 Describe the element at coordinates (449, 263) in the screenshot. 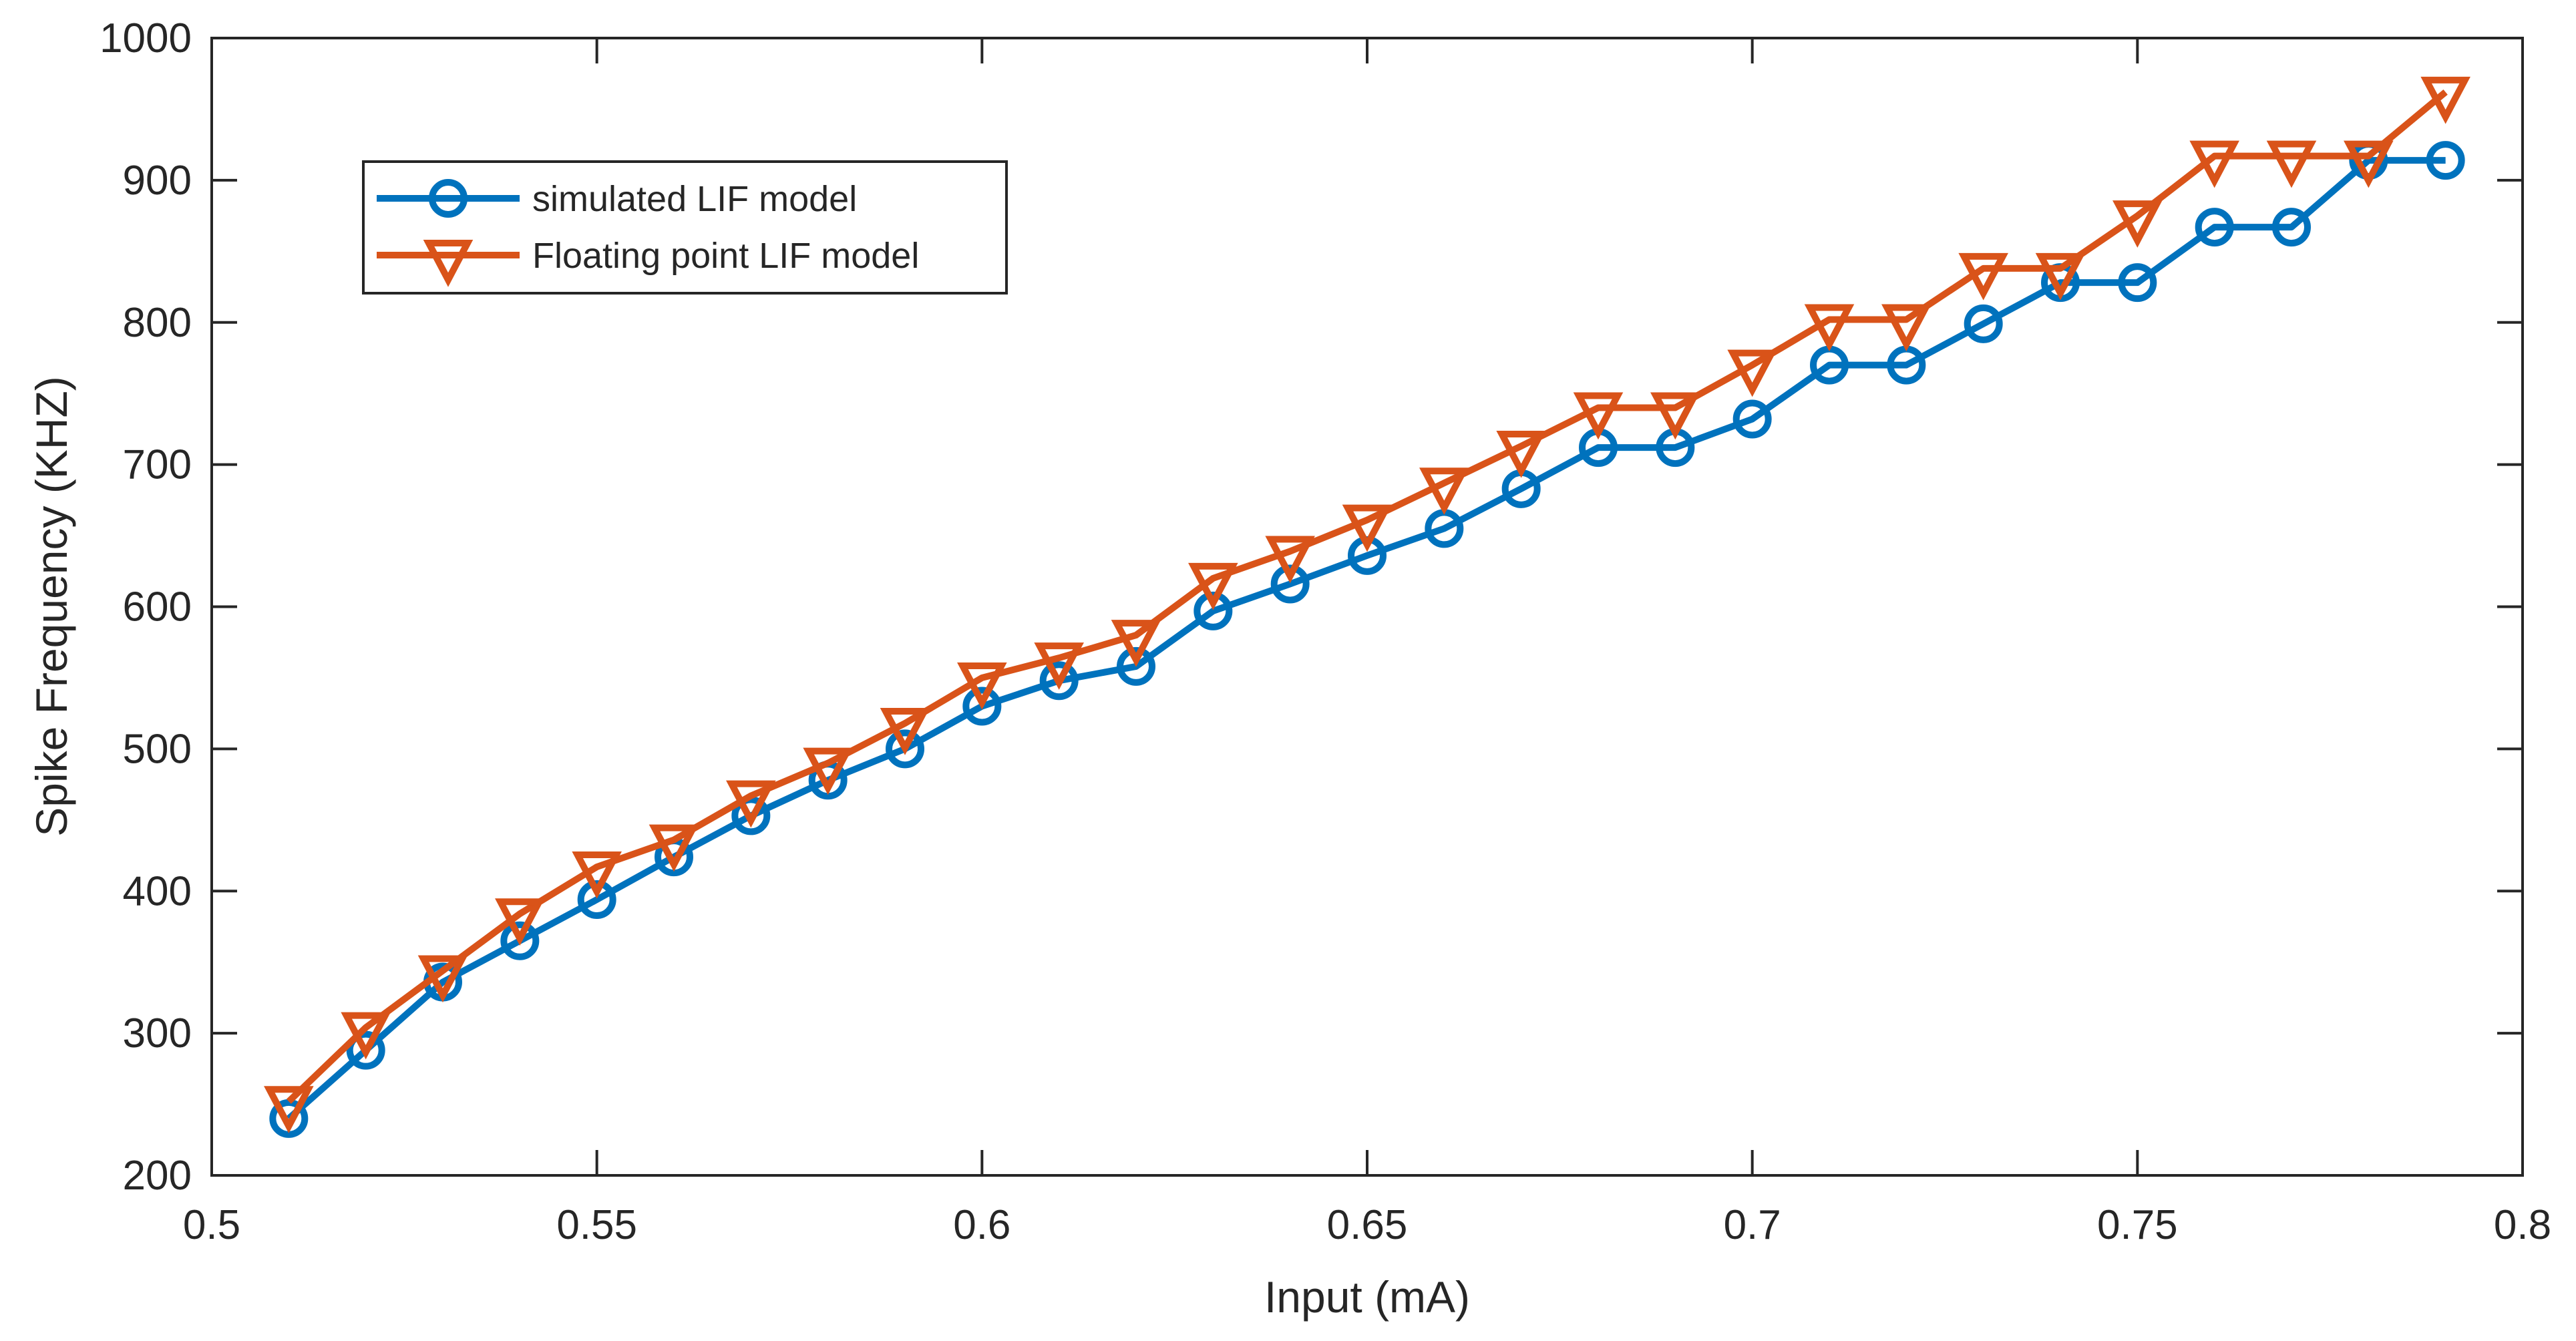

I see `legend-triangle-down-marker-icon` at that location.